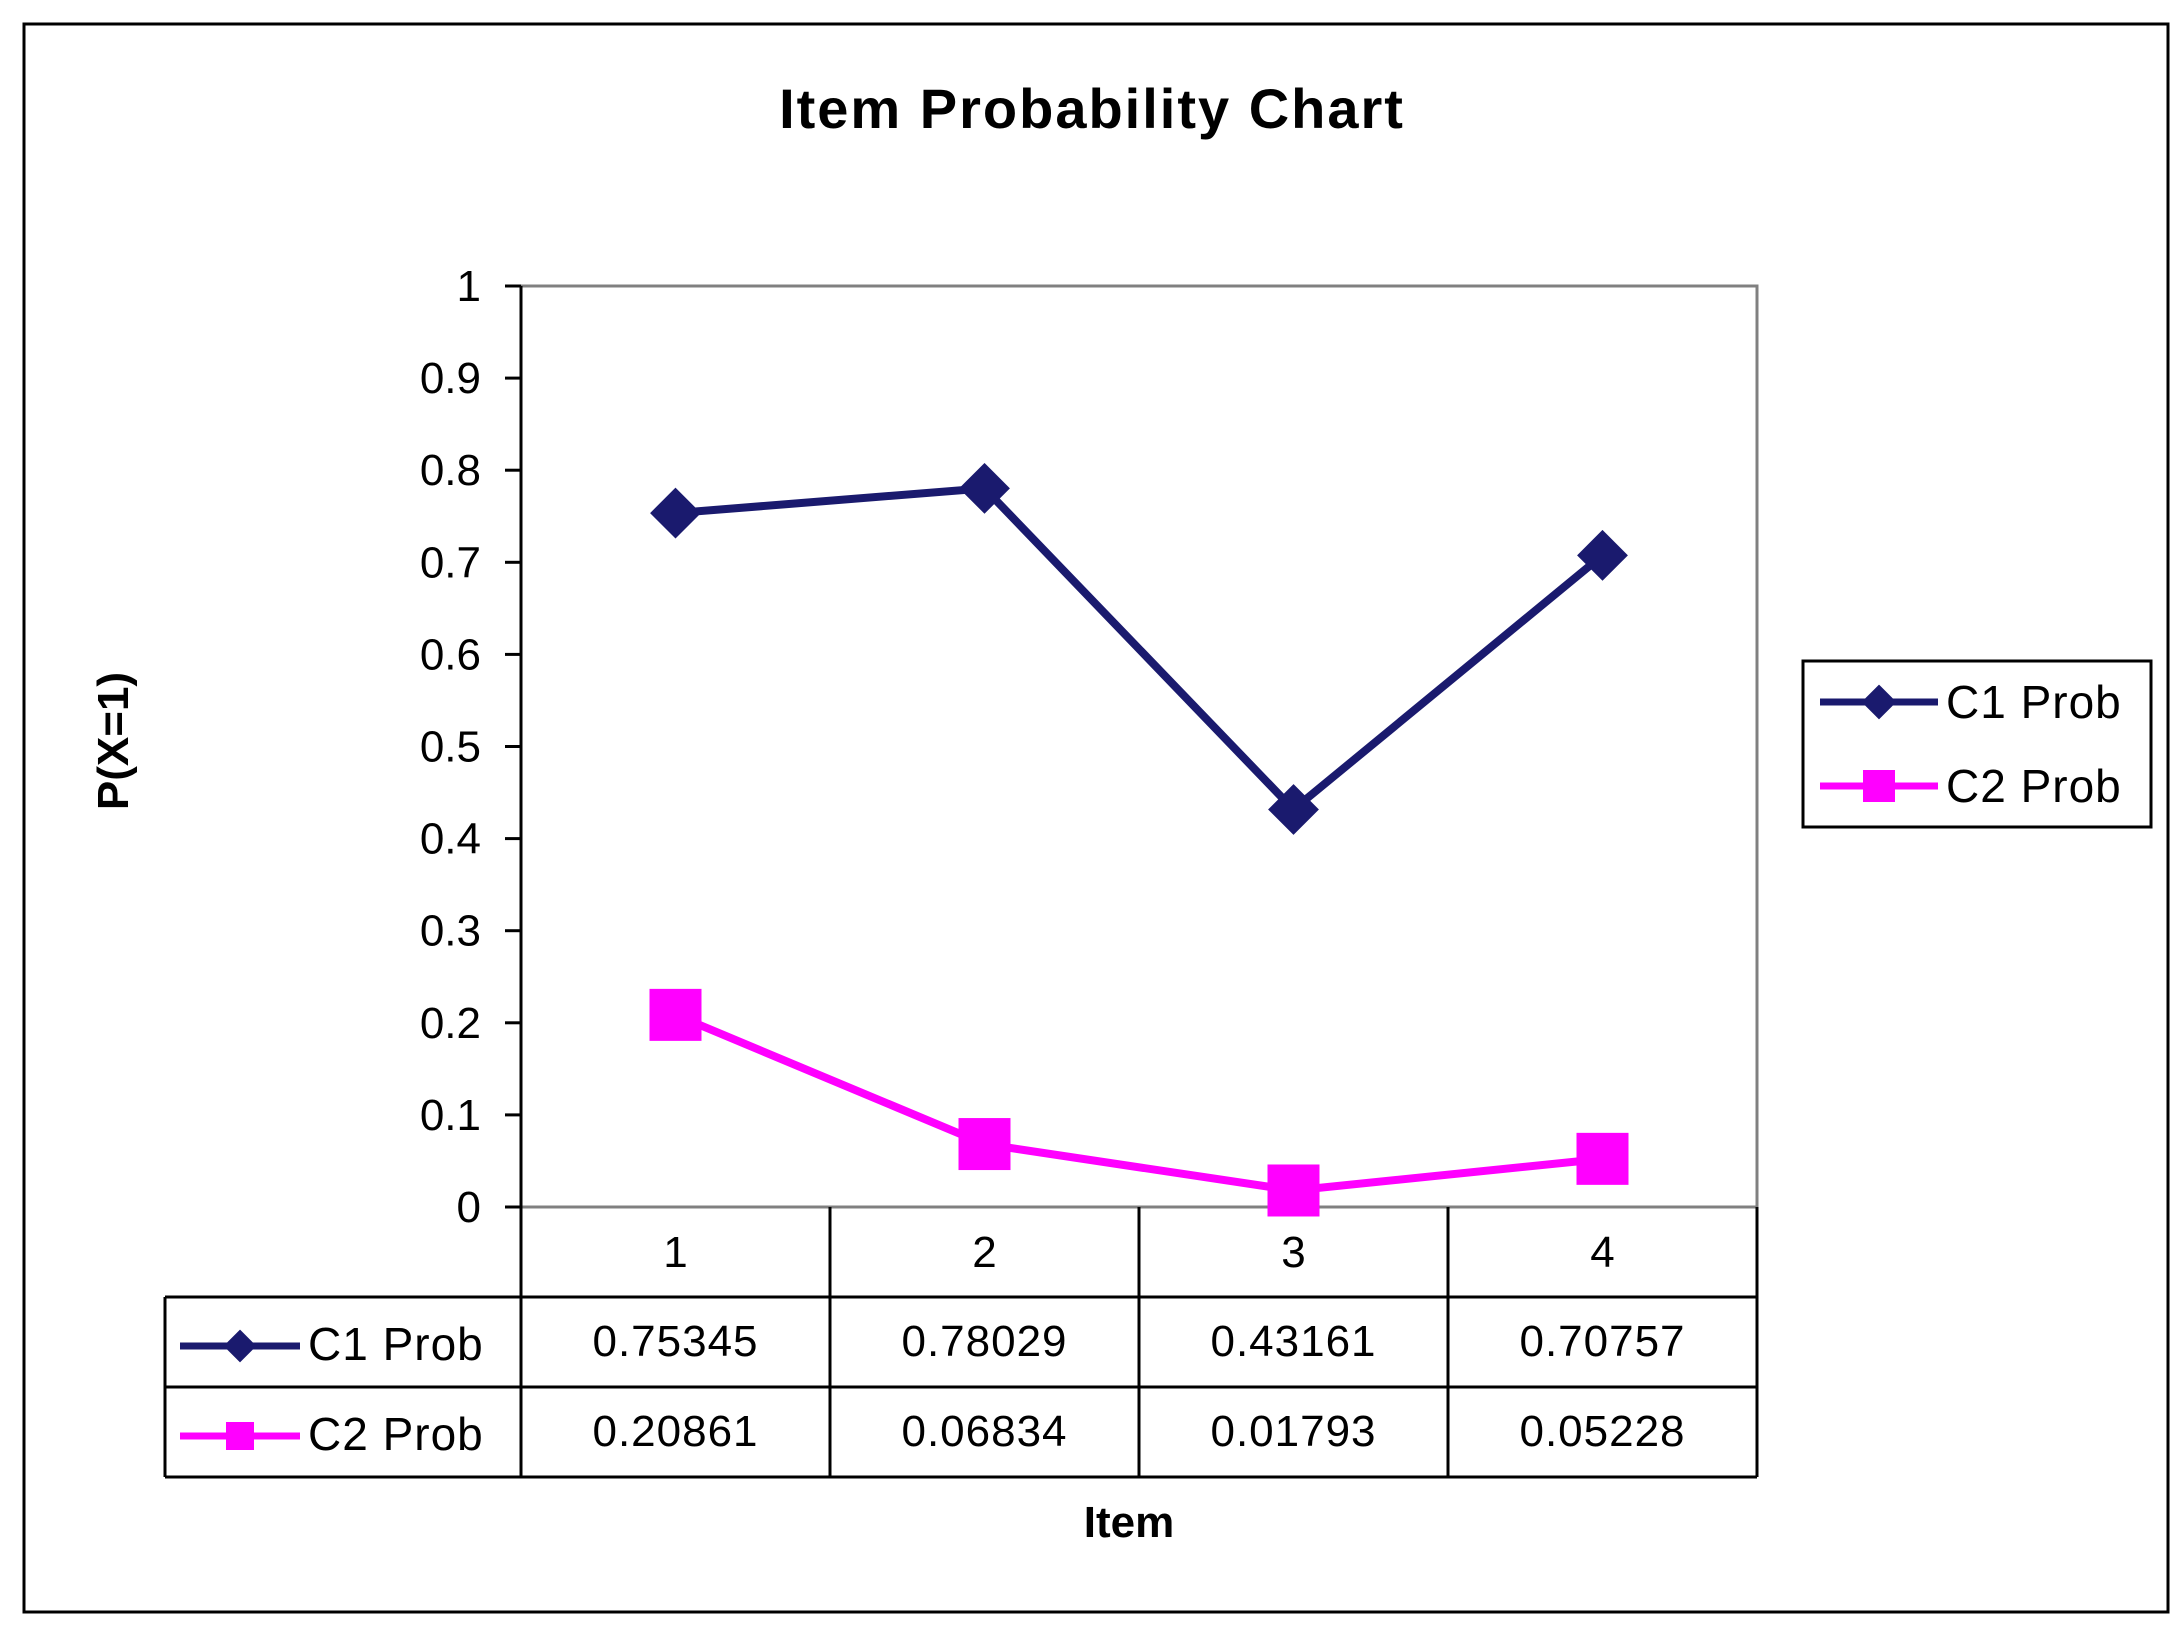  What do you see at coordinates (1092, 108) in the screenshot?
I see `chart-title: Item Probability Chart` at bounding box center [1092, 108].